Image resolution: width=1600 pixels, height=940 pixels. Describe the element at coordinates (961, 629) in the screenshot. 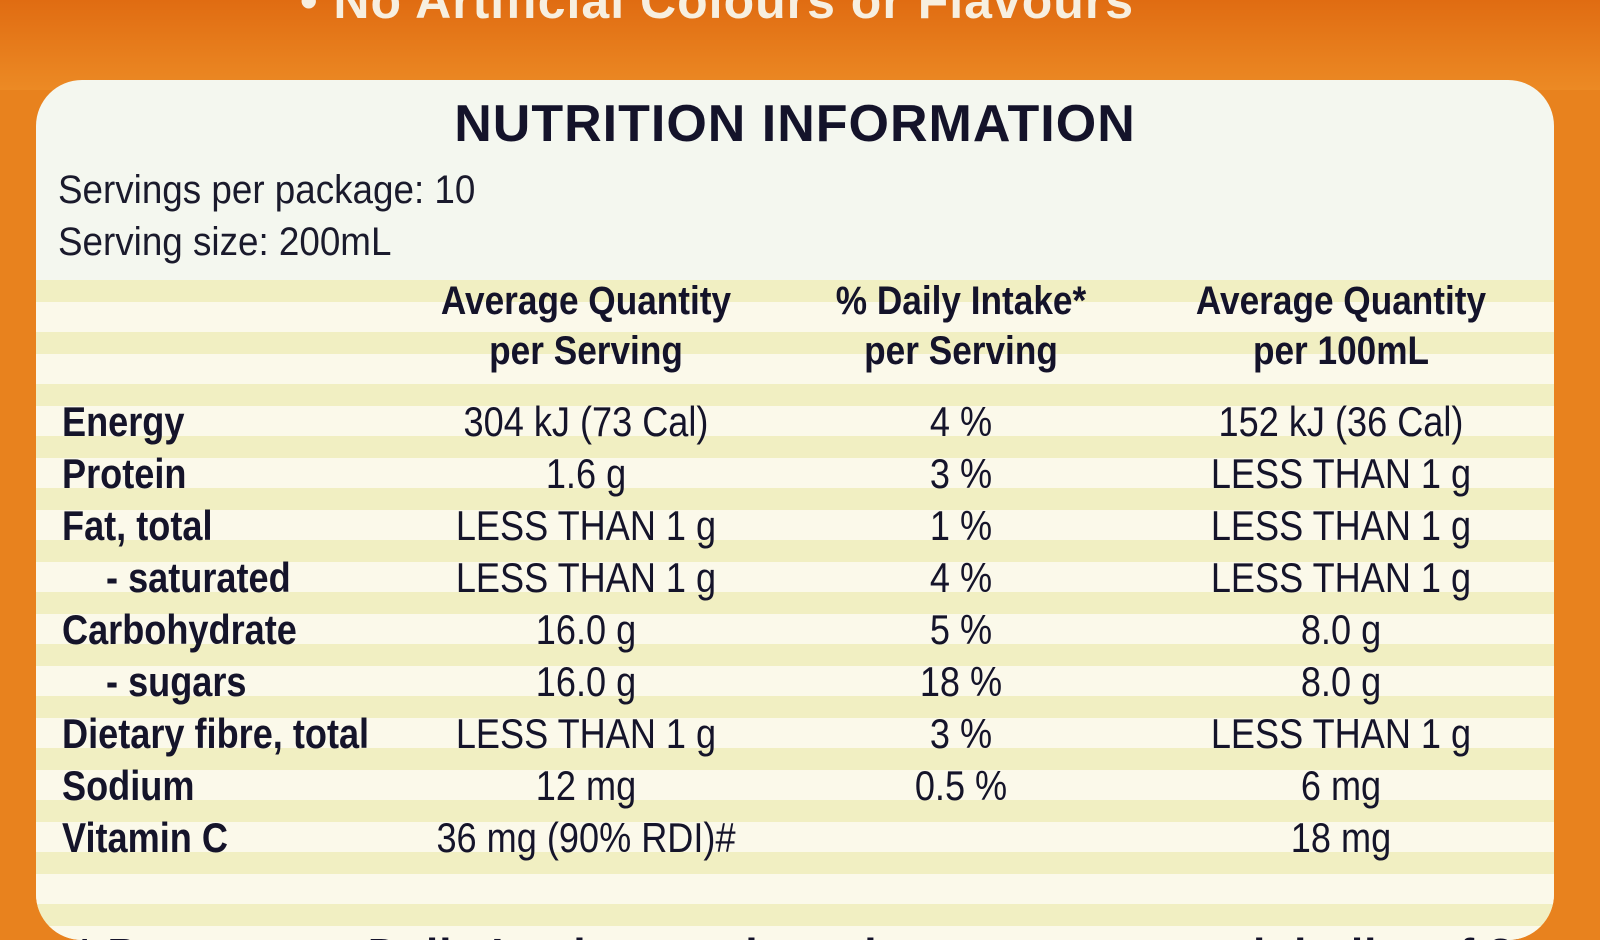

I see `cell-daily-intake: 5 %` at that location.